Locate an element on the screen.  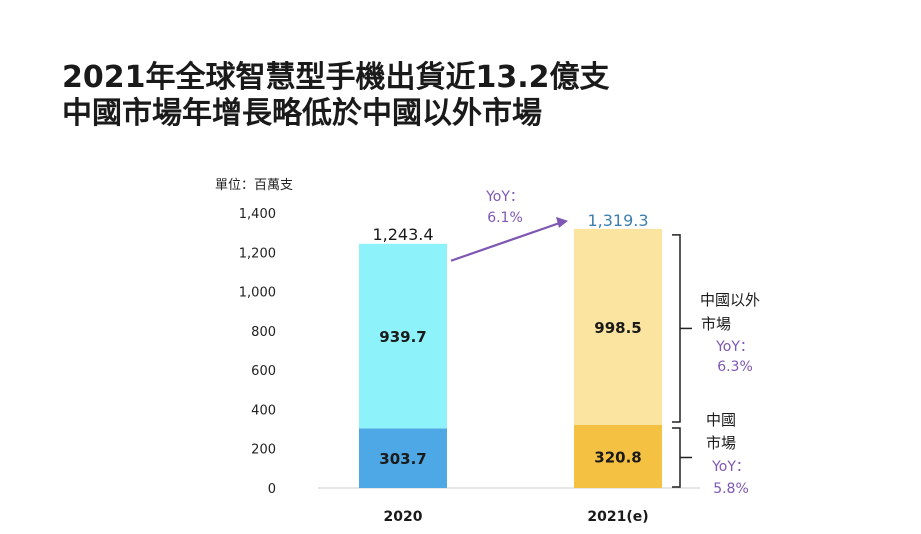
bar-value-label: 939.7 is located at coordinates (402, 337).